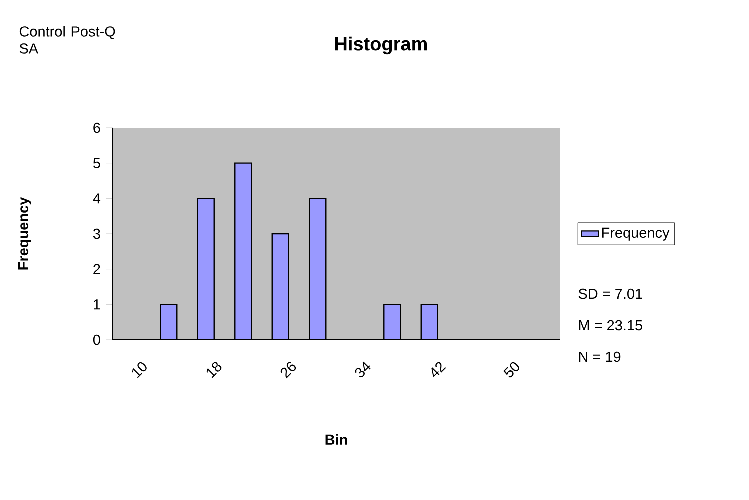 This screenshot has height=500, width=749. I want to click on text: M = 23.15, so click(610, 325).